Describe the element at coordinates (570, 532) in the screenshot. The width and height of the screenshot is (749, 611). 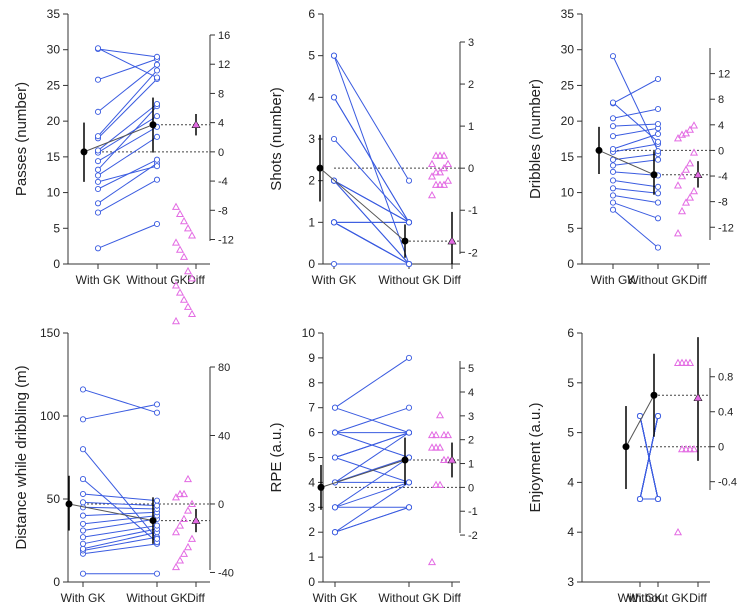
I see `y-tick-label: 4` at that location.